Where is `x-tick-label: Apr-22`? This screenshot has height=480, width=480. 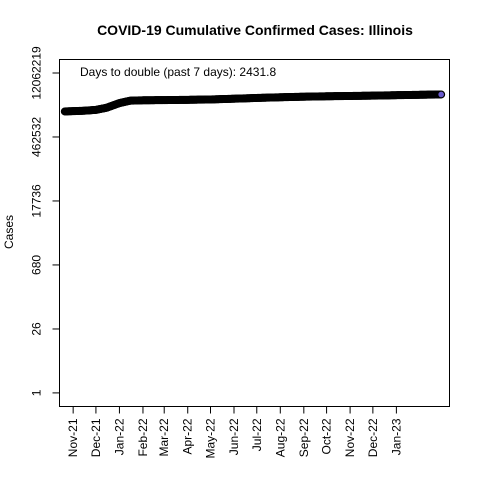
x-tick-label: Apr-22 is located at coordinates (188, 436).